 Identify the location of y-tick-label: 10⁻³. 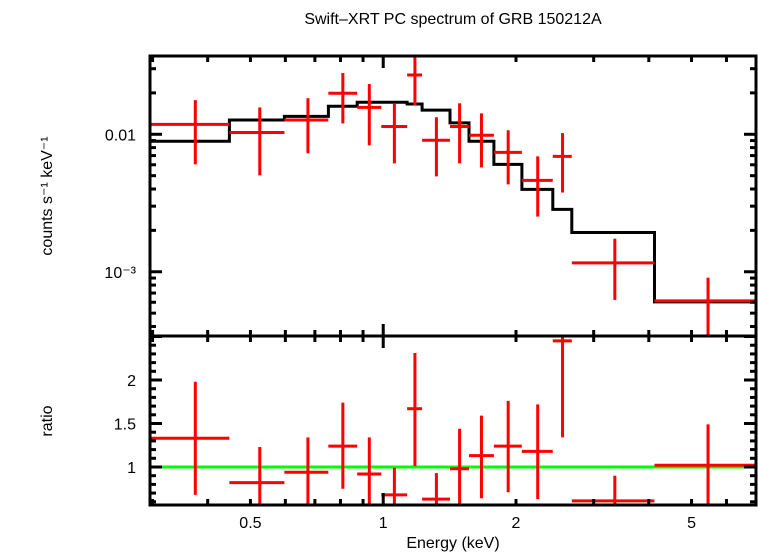
(120, 273).